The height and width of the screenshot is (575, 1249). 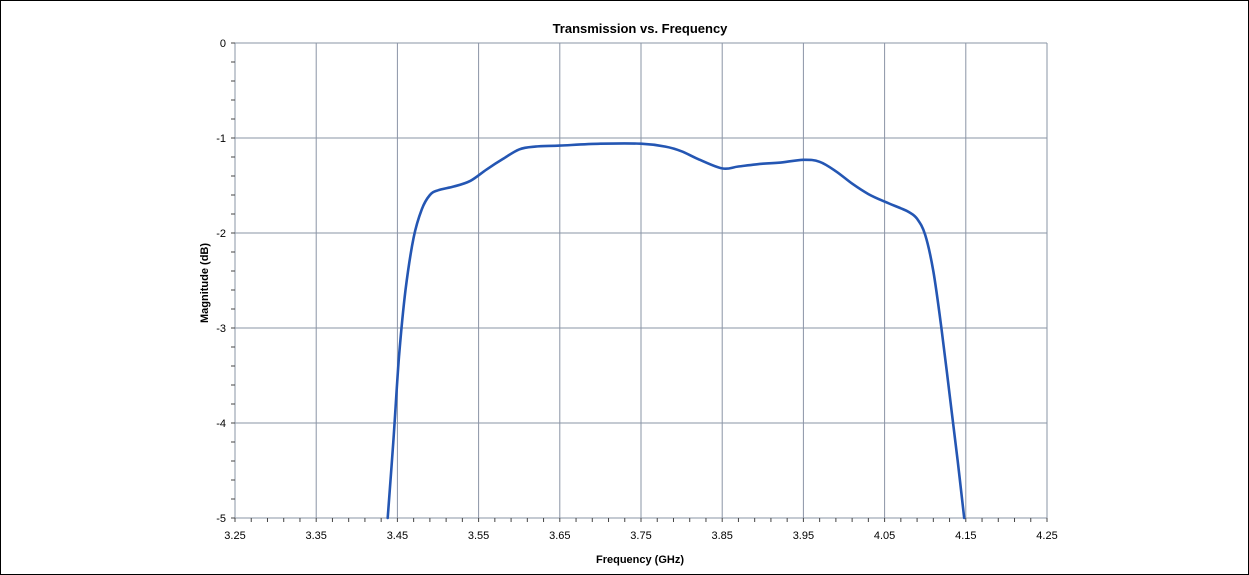 What do you see at coordinates (234, 536) in the screenshot?
I see `x-tick-label: 3.25` at bounding box center [234, 536].